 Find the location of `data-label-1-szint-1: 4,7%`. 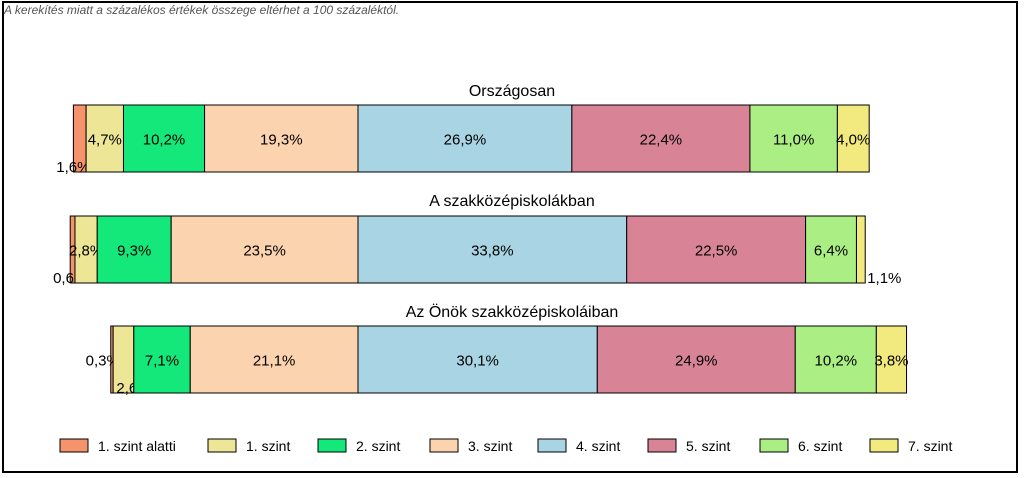

data-label-1-szint-1: 4,7% is located at coordinates (105, 140).